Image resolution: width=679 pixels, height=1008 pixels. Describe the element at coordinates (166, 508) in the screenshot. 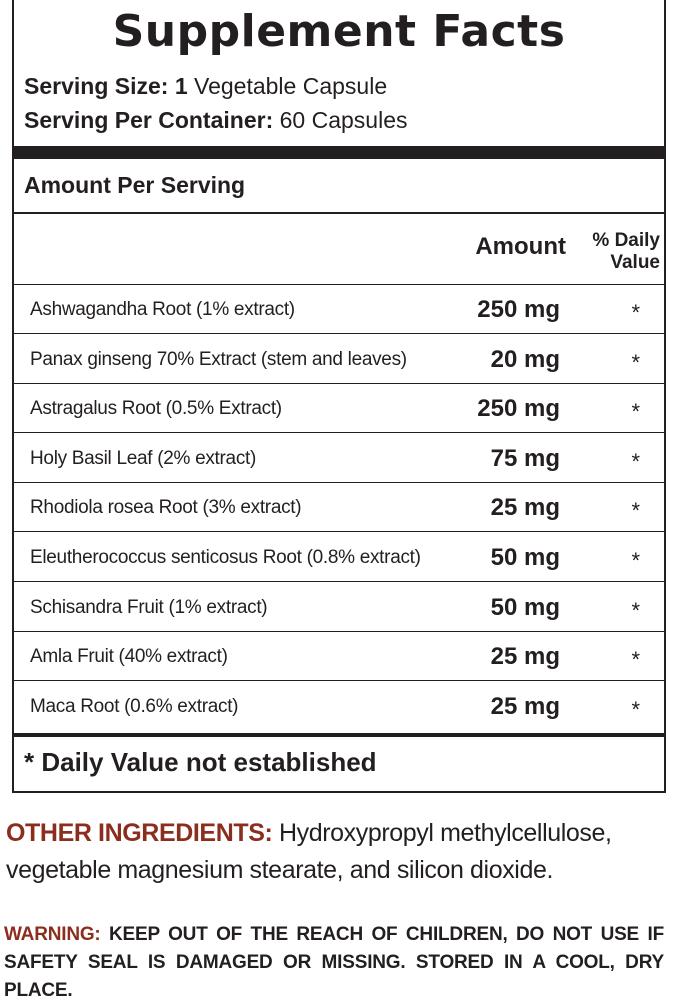

I see `ingredient-name: Rhodiola rosea Root (3% extract)` at that location.